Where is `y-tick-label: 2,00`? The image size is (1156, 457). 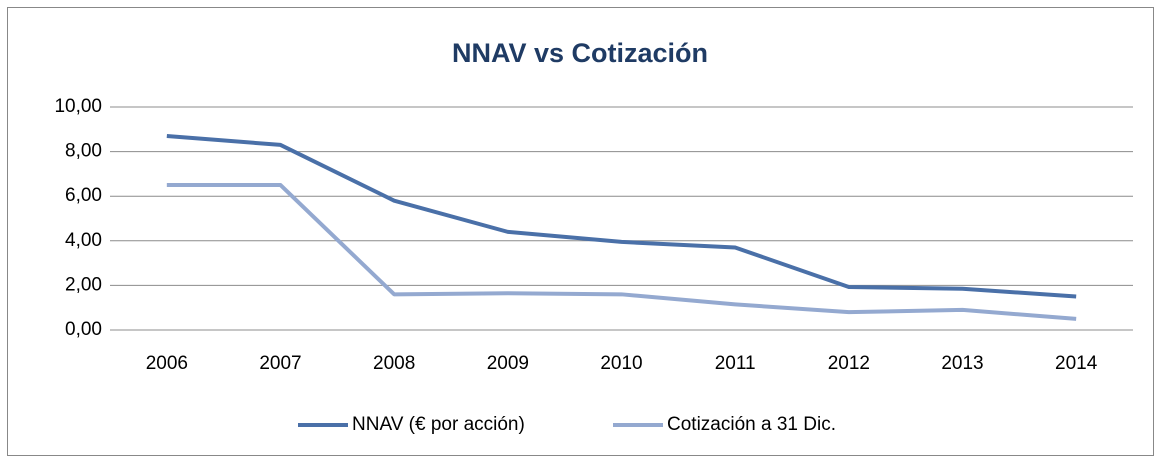
y-tick-label: 2,00 is located at coordinates (83, 284).